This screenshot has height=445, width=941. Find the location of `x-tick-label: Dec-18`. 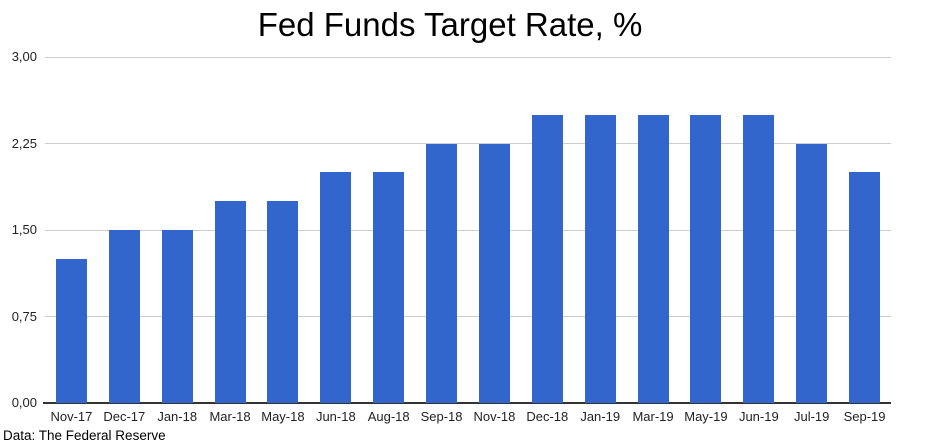

x-tick-label: Dec-18 is located at coordinates (547, 416).